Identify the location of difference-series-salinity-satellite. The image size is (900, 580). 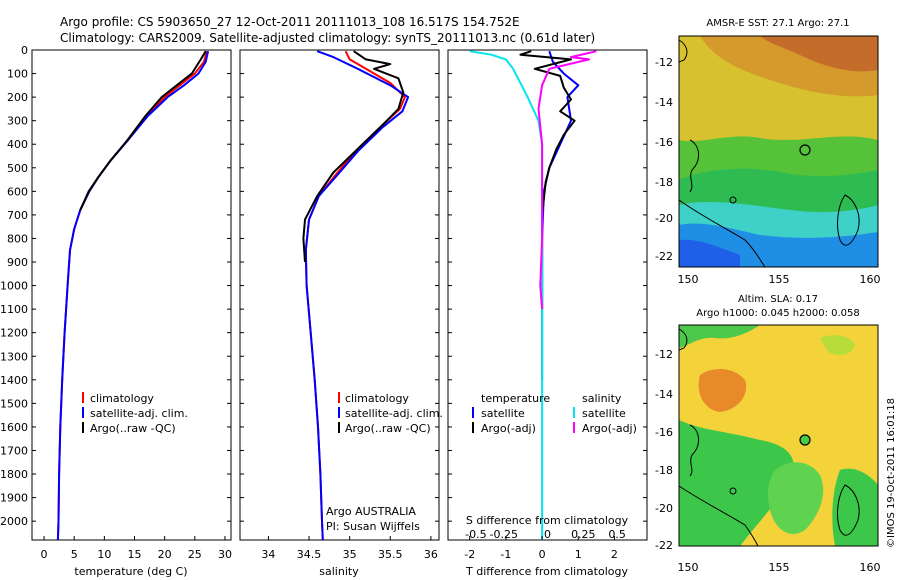
(506, 295).